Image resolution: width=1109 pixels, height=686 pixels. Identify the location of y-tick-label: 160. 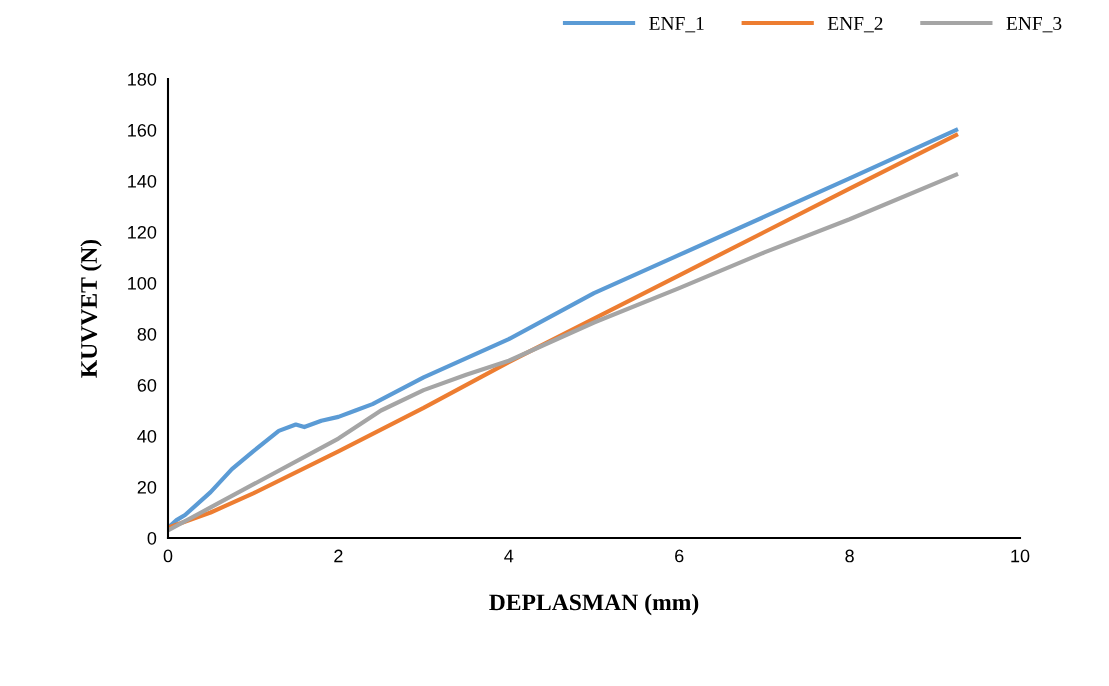
(142, 130).